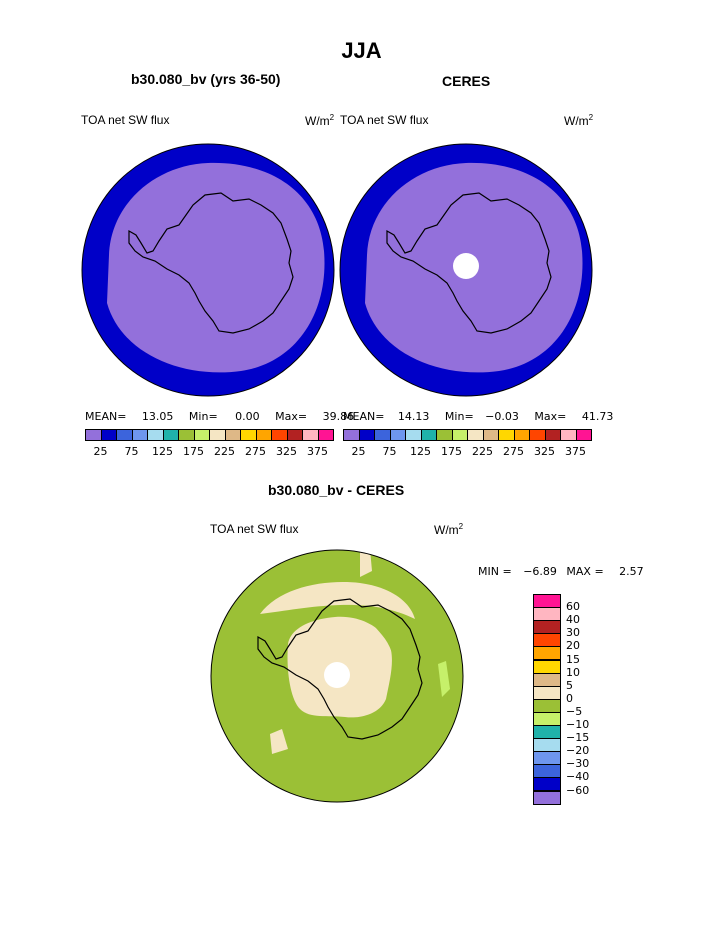  What do you see at coordinates (364, 416) in the screenshot?
I see `right-mean-label: MEAN=` at bounding box center [364, 416].